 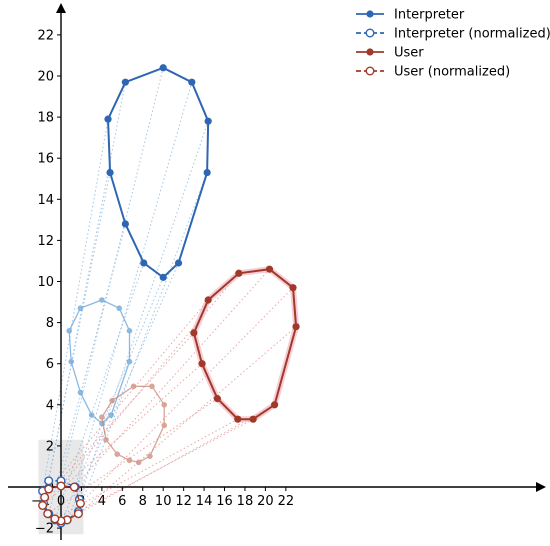 What do you see at coordinates (409, 53) in the screenshot?
I see `legend-label-2: User` at bounding box center [409, 53].